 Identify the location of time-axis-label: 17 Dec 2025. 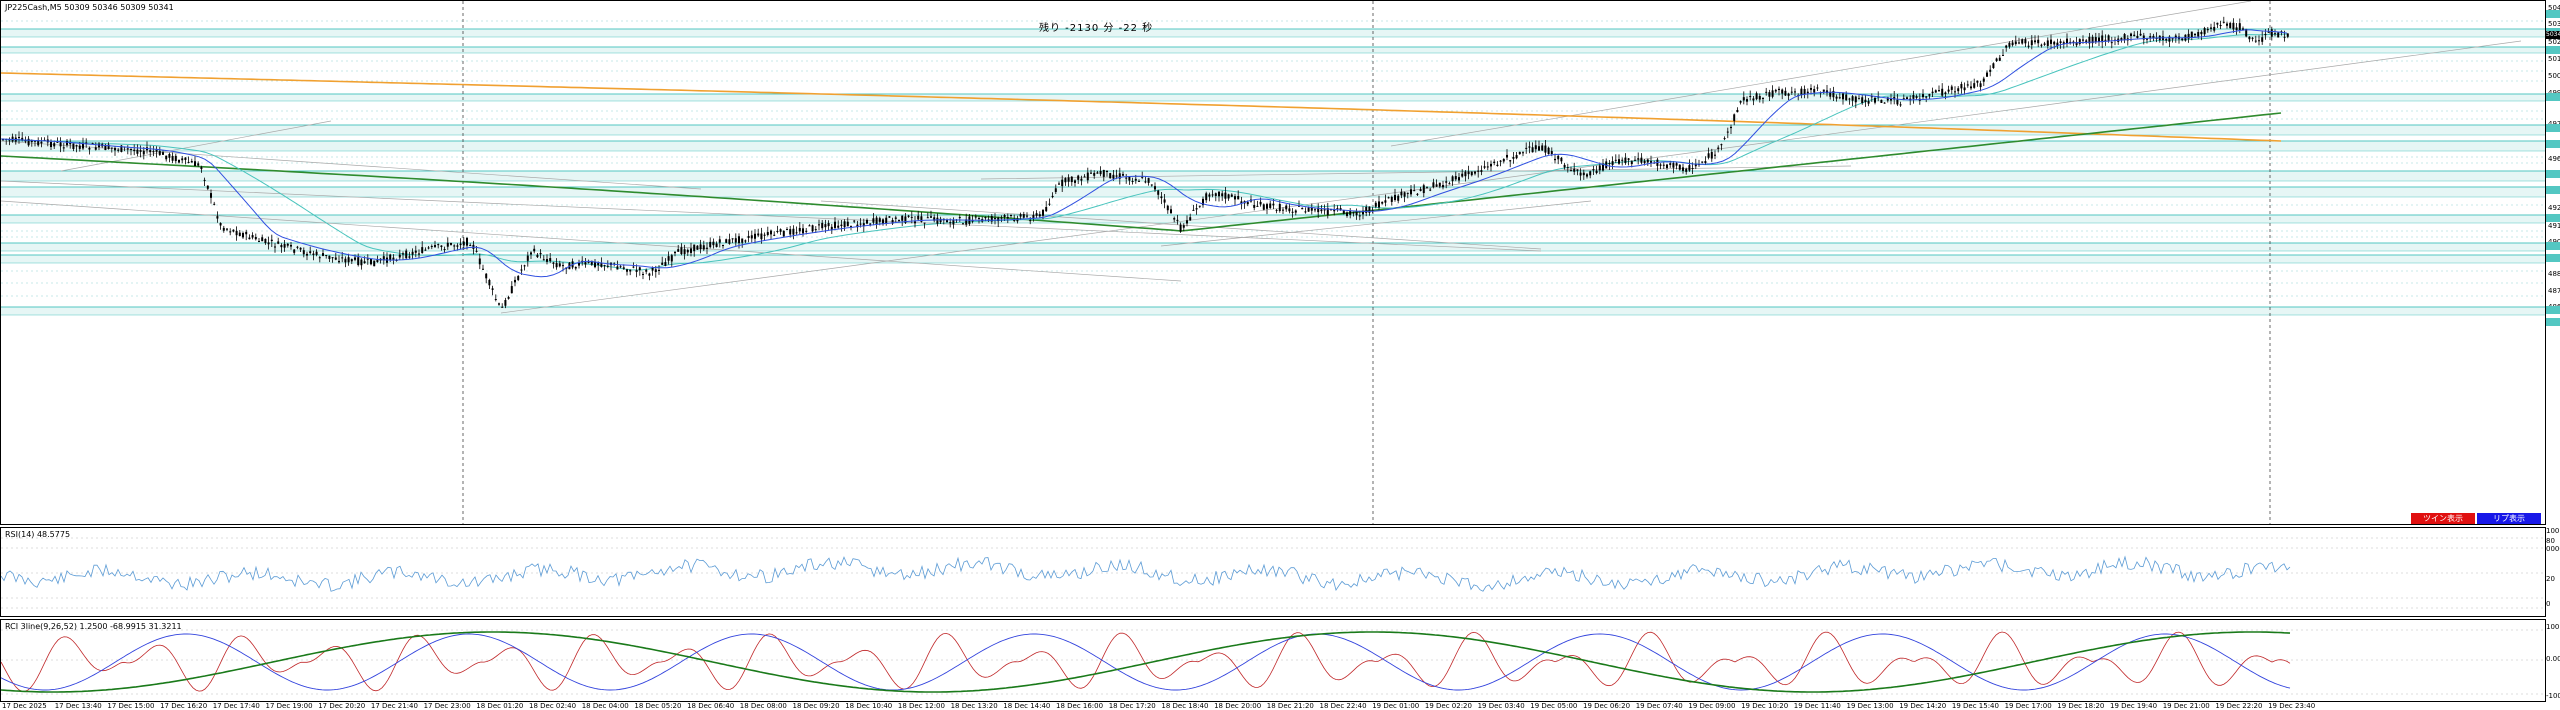
(24, 706).